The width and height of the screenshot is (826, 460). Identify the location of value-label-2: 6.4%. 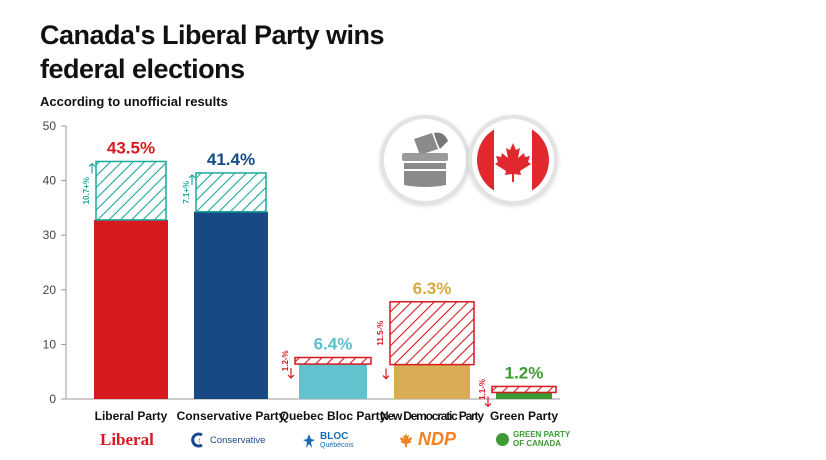
(333, 344).